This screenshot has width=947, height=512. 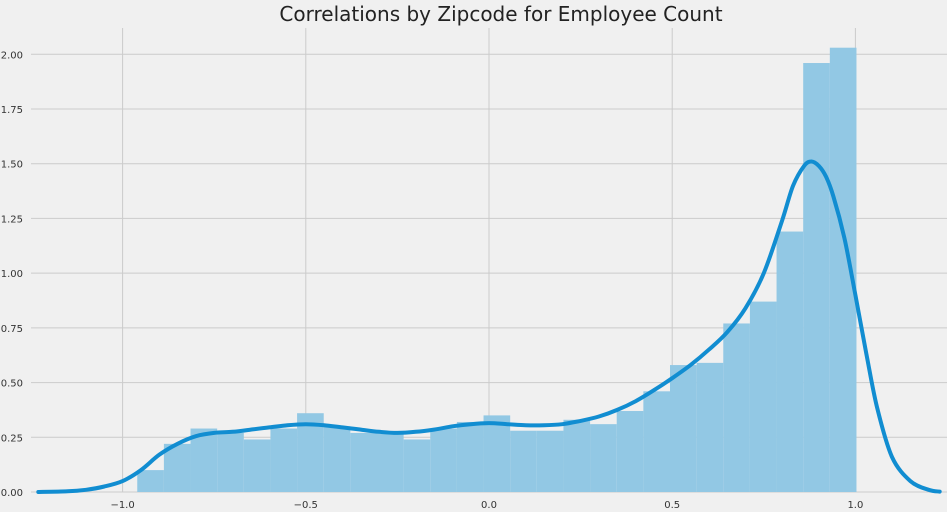 I want to click on x-tick-label: 1.0, so click(x=855, y=505).